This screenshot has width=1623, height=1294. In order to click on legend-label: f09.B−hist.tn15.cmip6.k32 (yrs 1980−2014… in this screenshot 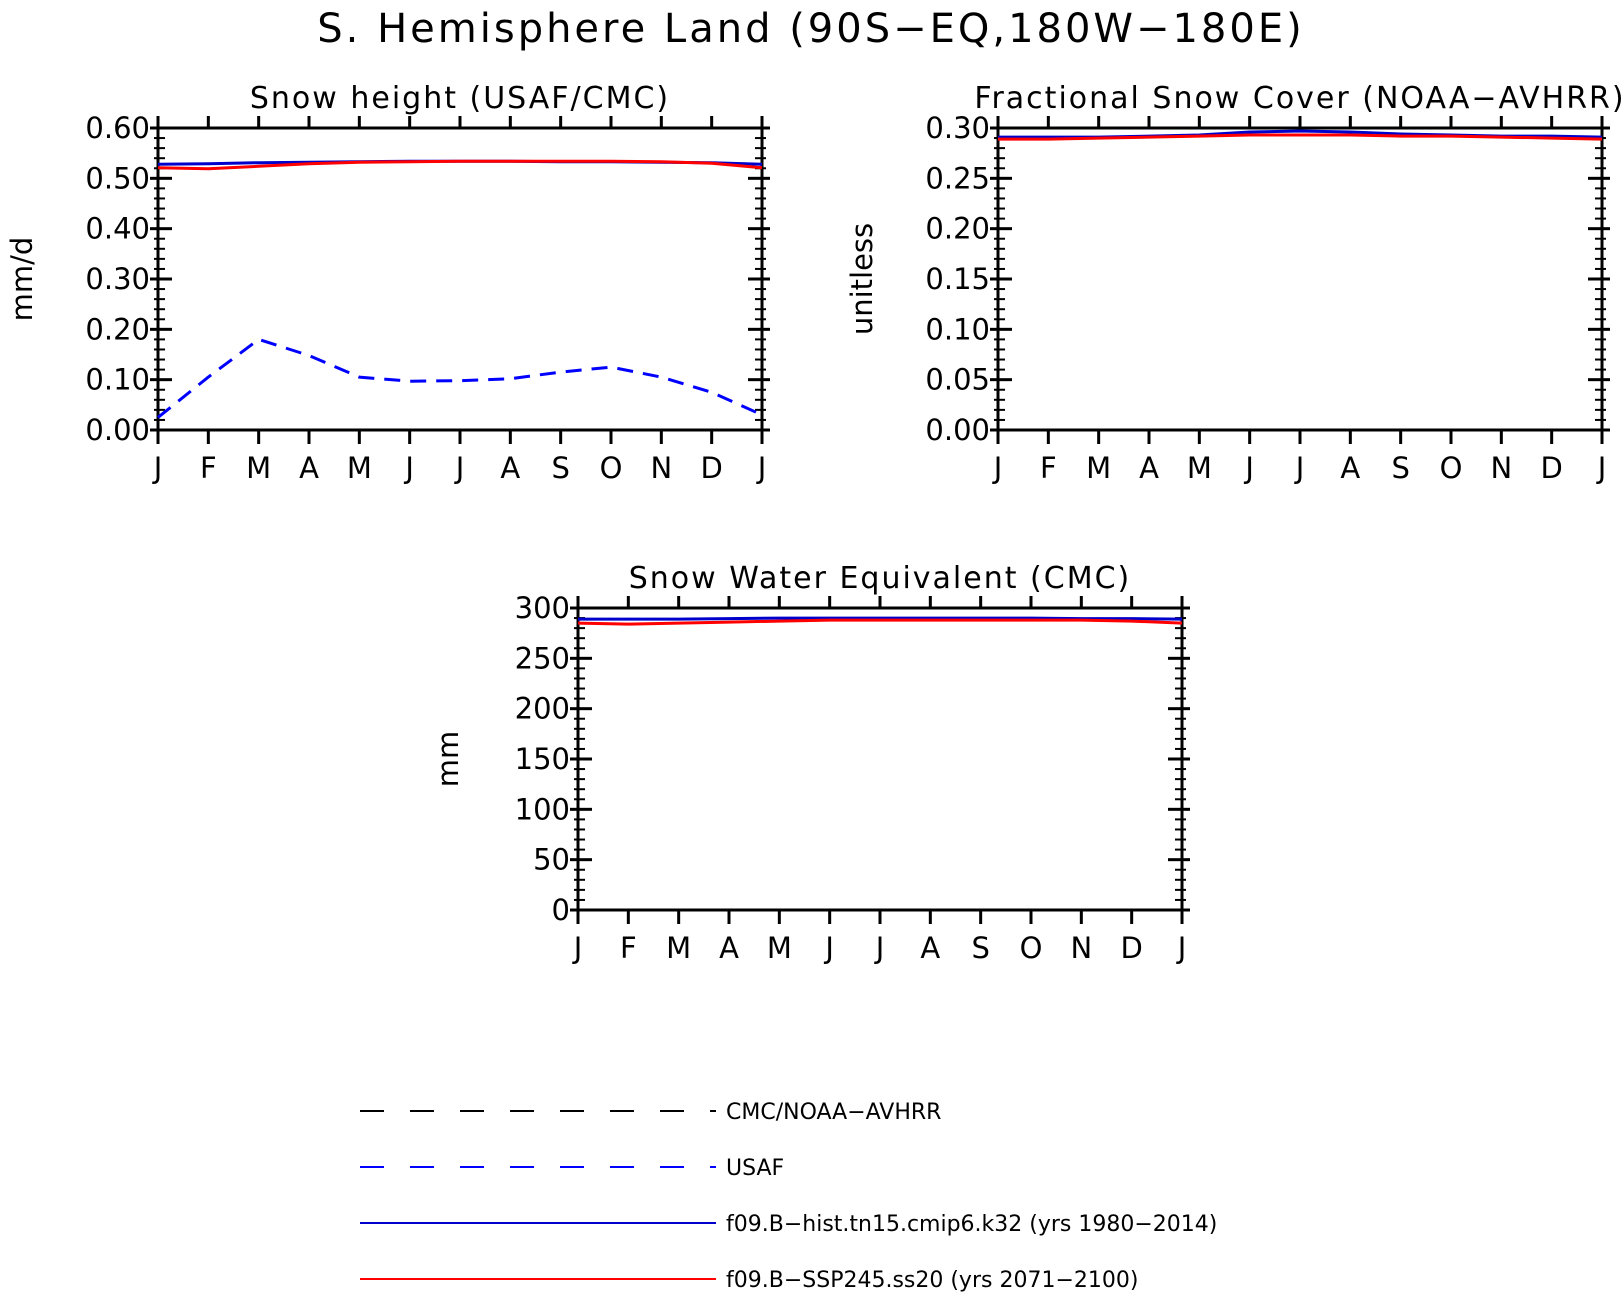, I will do `click(971, 1224)`.